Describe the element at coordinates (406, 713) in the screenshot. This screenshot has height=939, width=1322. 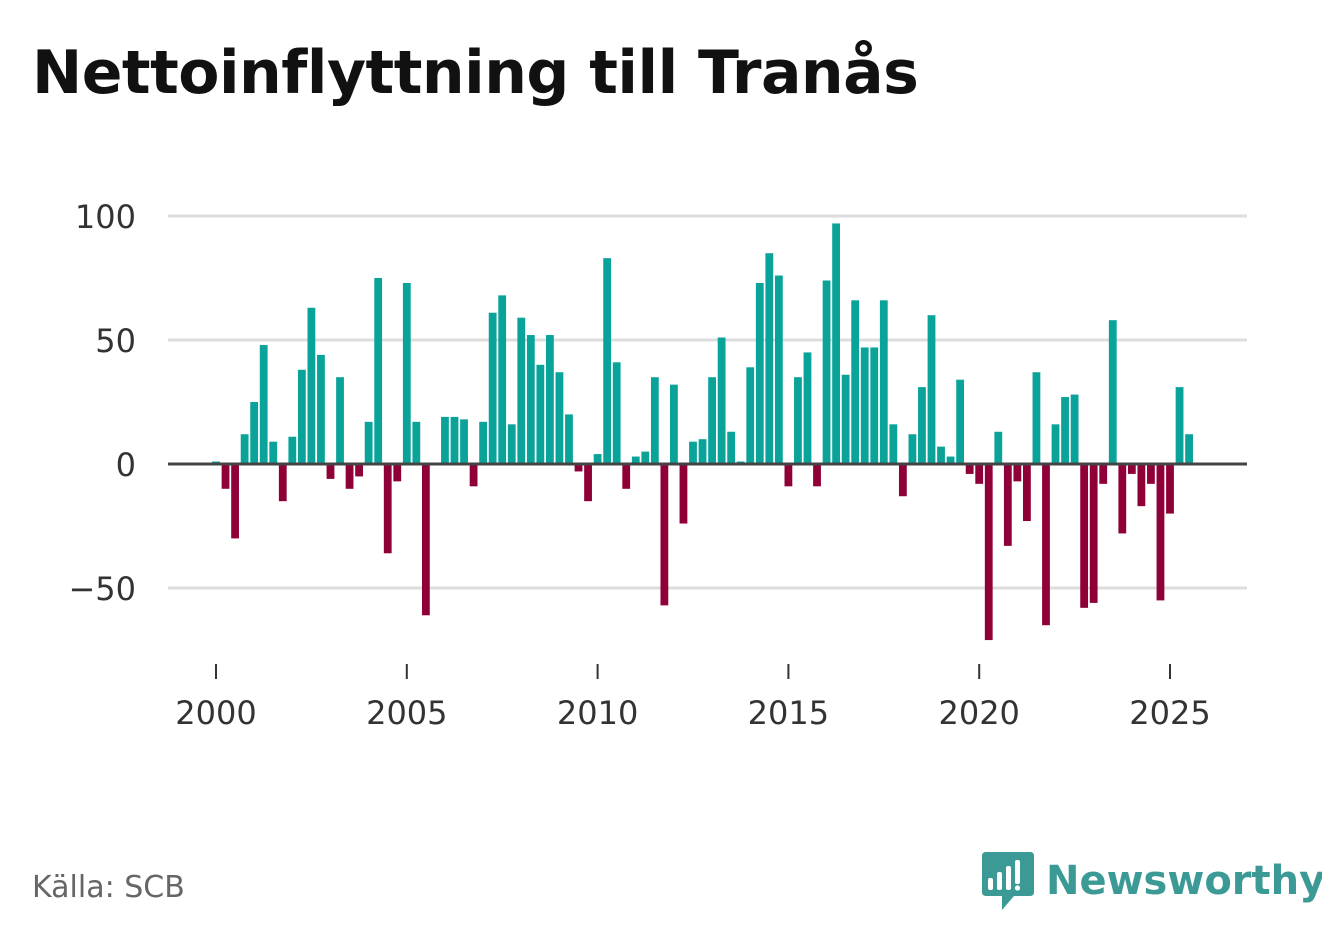
I see `x-tick-label: 2005` at that location.